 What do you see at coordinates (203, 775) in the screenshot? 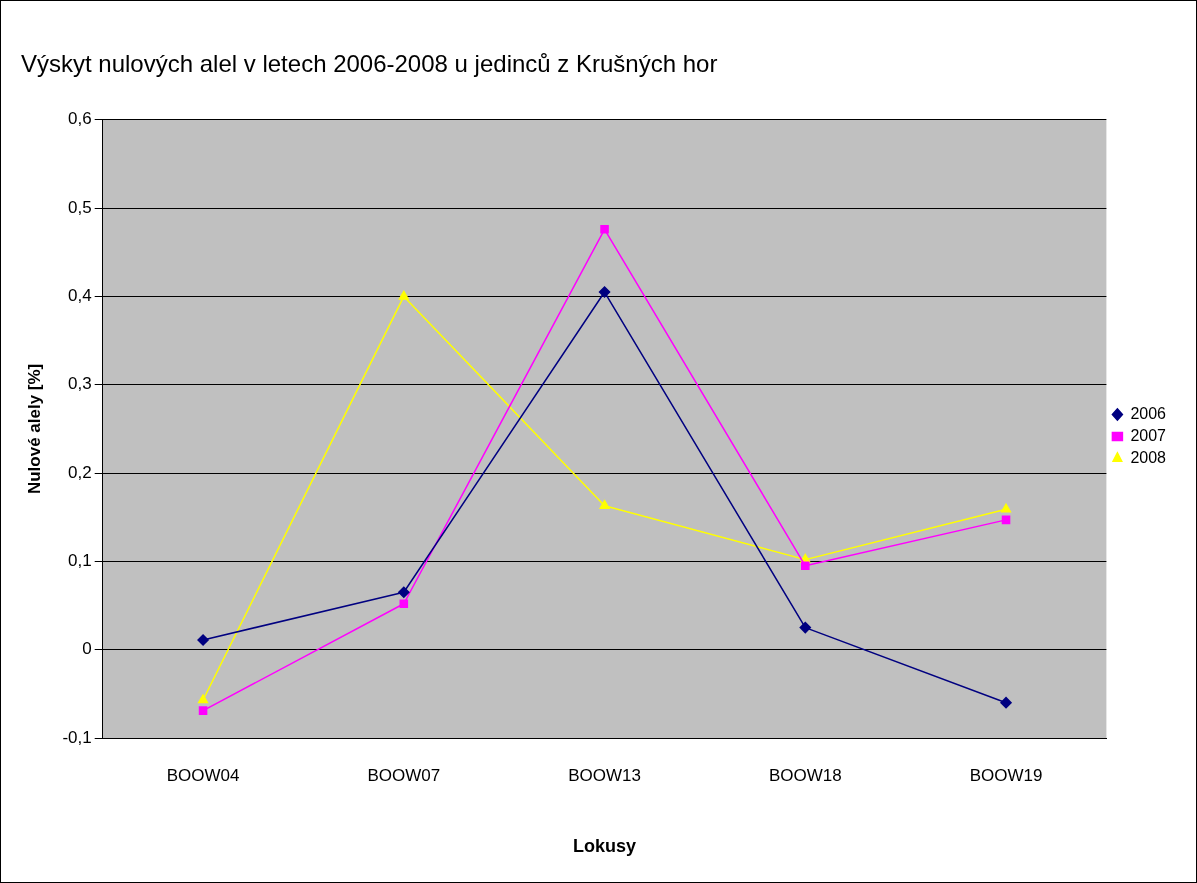
I see `x-tick-label: BOOW04` at bounding box center [203, 775].